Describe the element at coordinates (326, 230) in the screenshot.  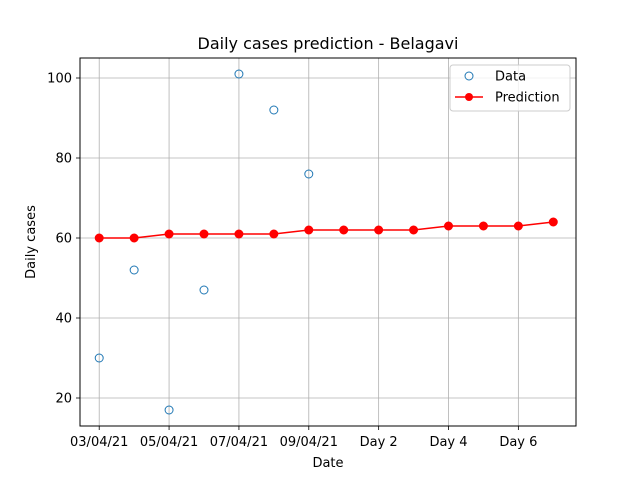
I see `prediction-line` at that location.